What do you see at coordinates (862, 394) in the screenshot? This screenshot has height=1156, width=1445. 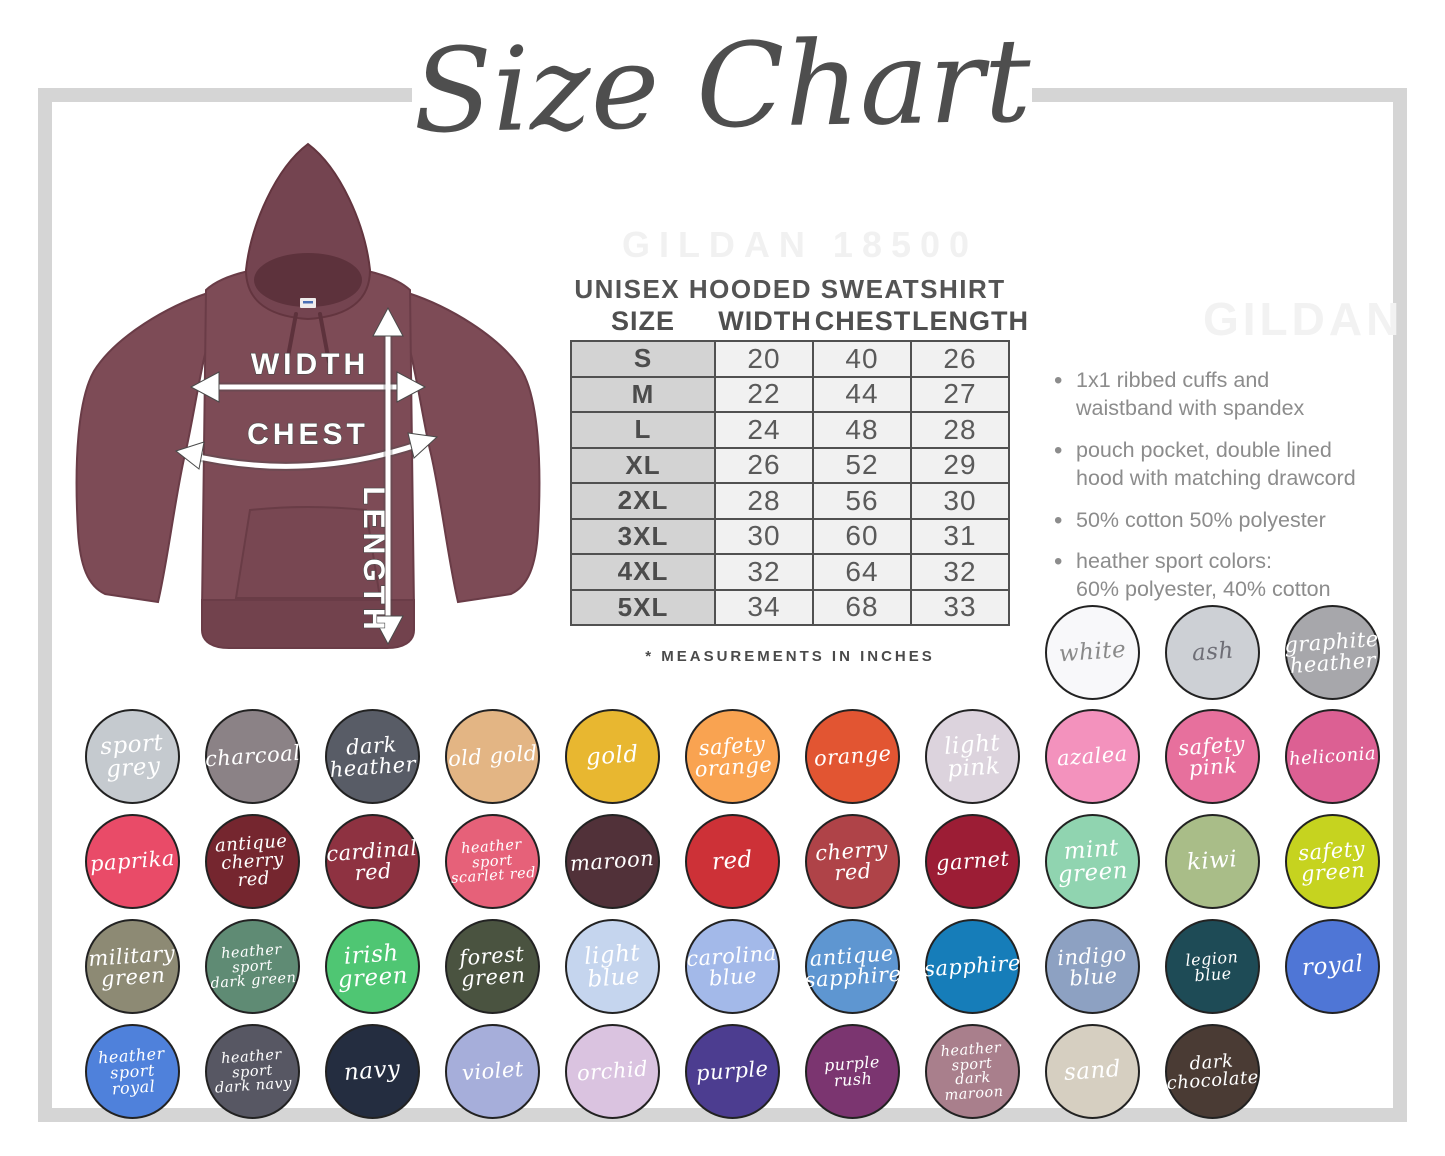 I see `chest-cell: 44` at bounding box center [862, 394].